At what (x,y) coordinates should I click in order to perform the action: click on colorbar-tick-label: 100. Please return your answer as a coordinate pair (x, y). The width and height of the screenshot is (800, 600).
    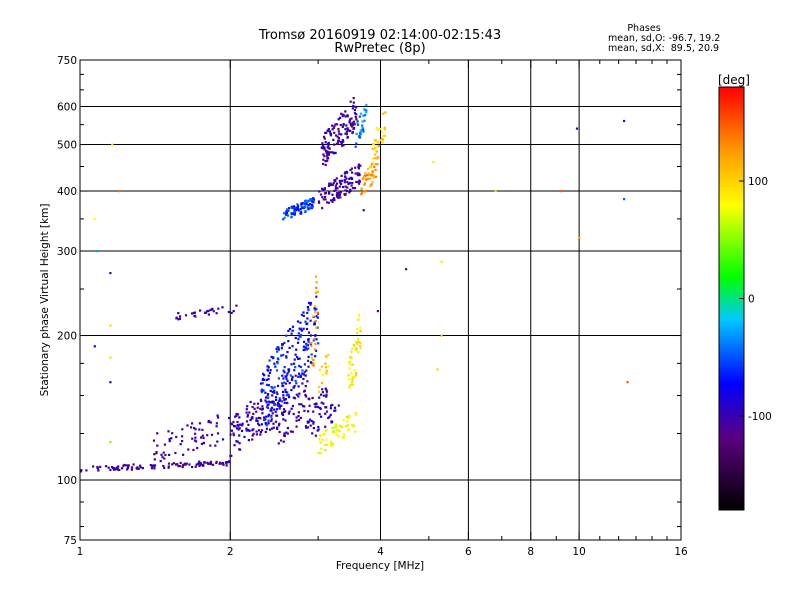
    Looking at the image, I should click on (758, 182).